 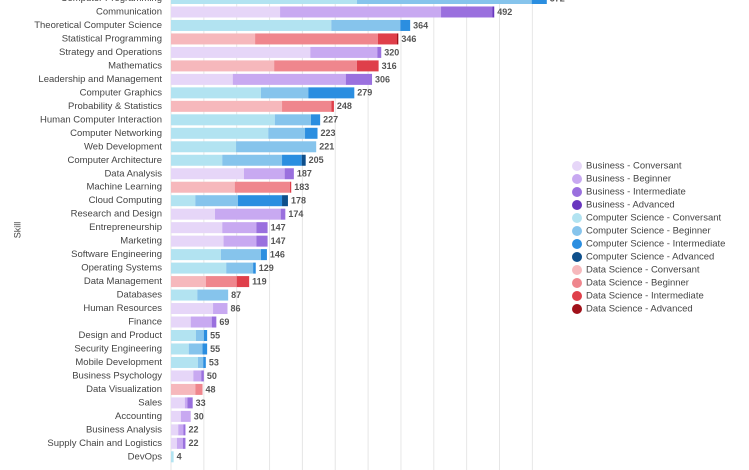 What do you see at coordinates (104, 443) in the screenshot?
I see `y-tick-label: Supply Chain and Logistics` at bounding box center [104, 443].